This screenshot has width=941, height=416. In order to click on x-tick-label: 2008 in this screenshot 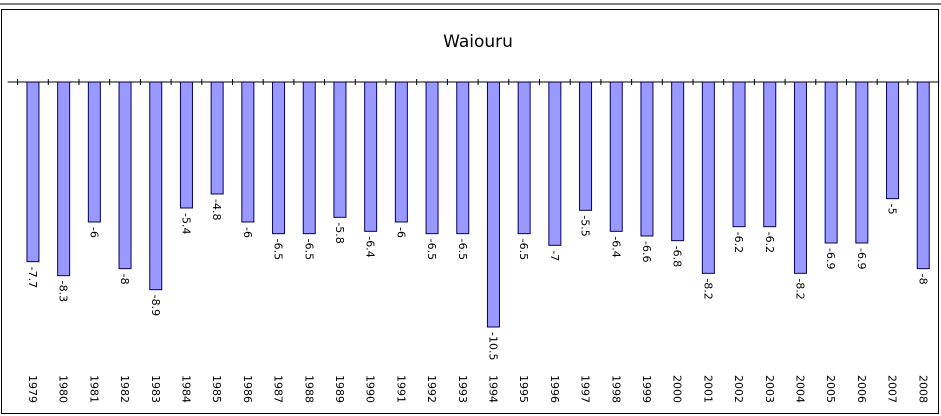, I will do `click(922, 389)`.